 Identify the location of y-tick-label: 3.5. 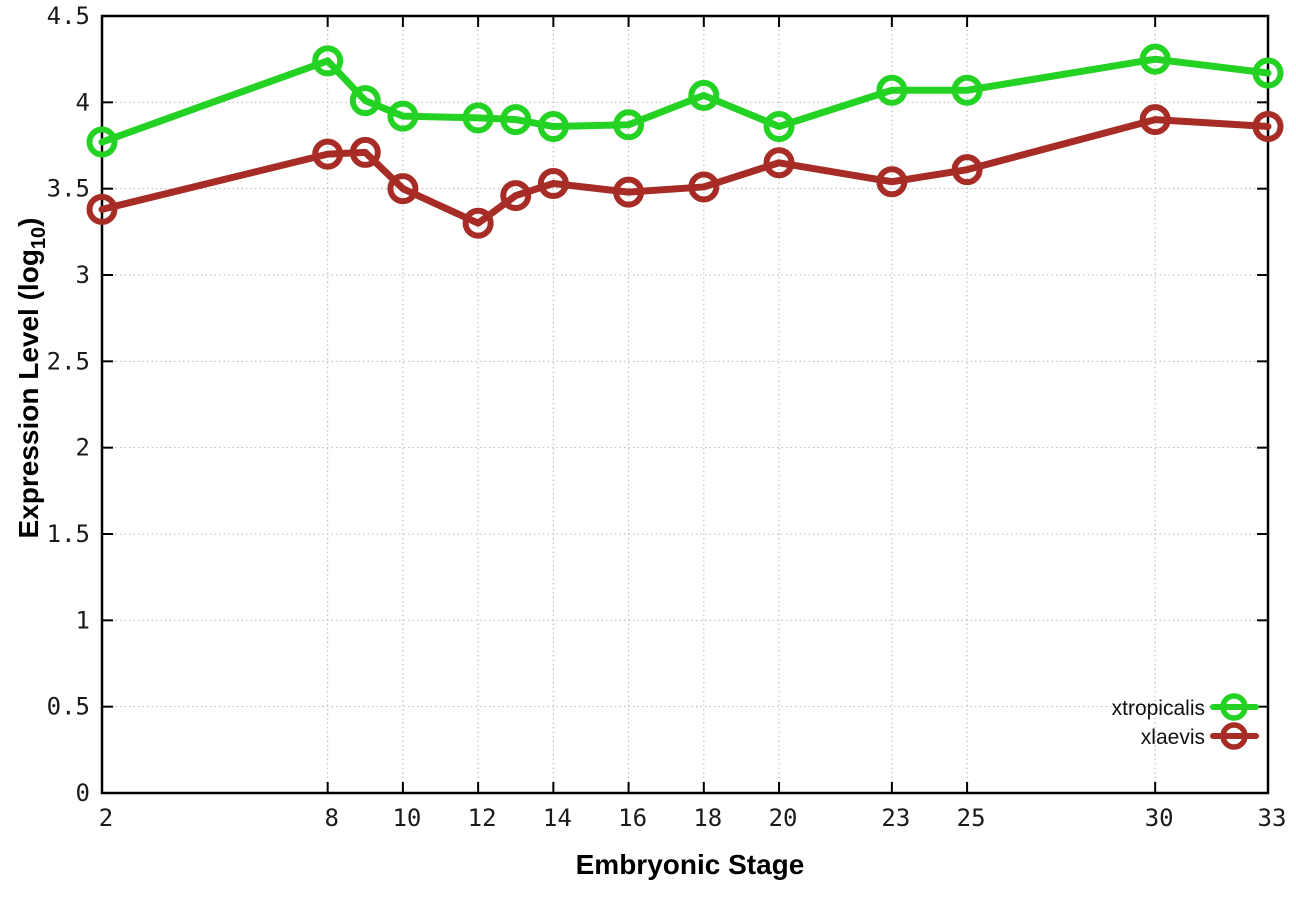
(68, 189).